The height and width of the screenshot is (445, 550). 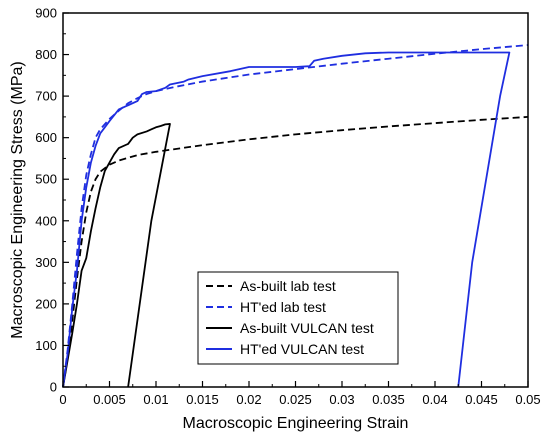 I want to click on x-tick-label: 0.01, so click(x=155, y=399).